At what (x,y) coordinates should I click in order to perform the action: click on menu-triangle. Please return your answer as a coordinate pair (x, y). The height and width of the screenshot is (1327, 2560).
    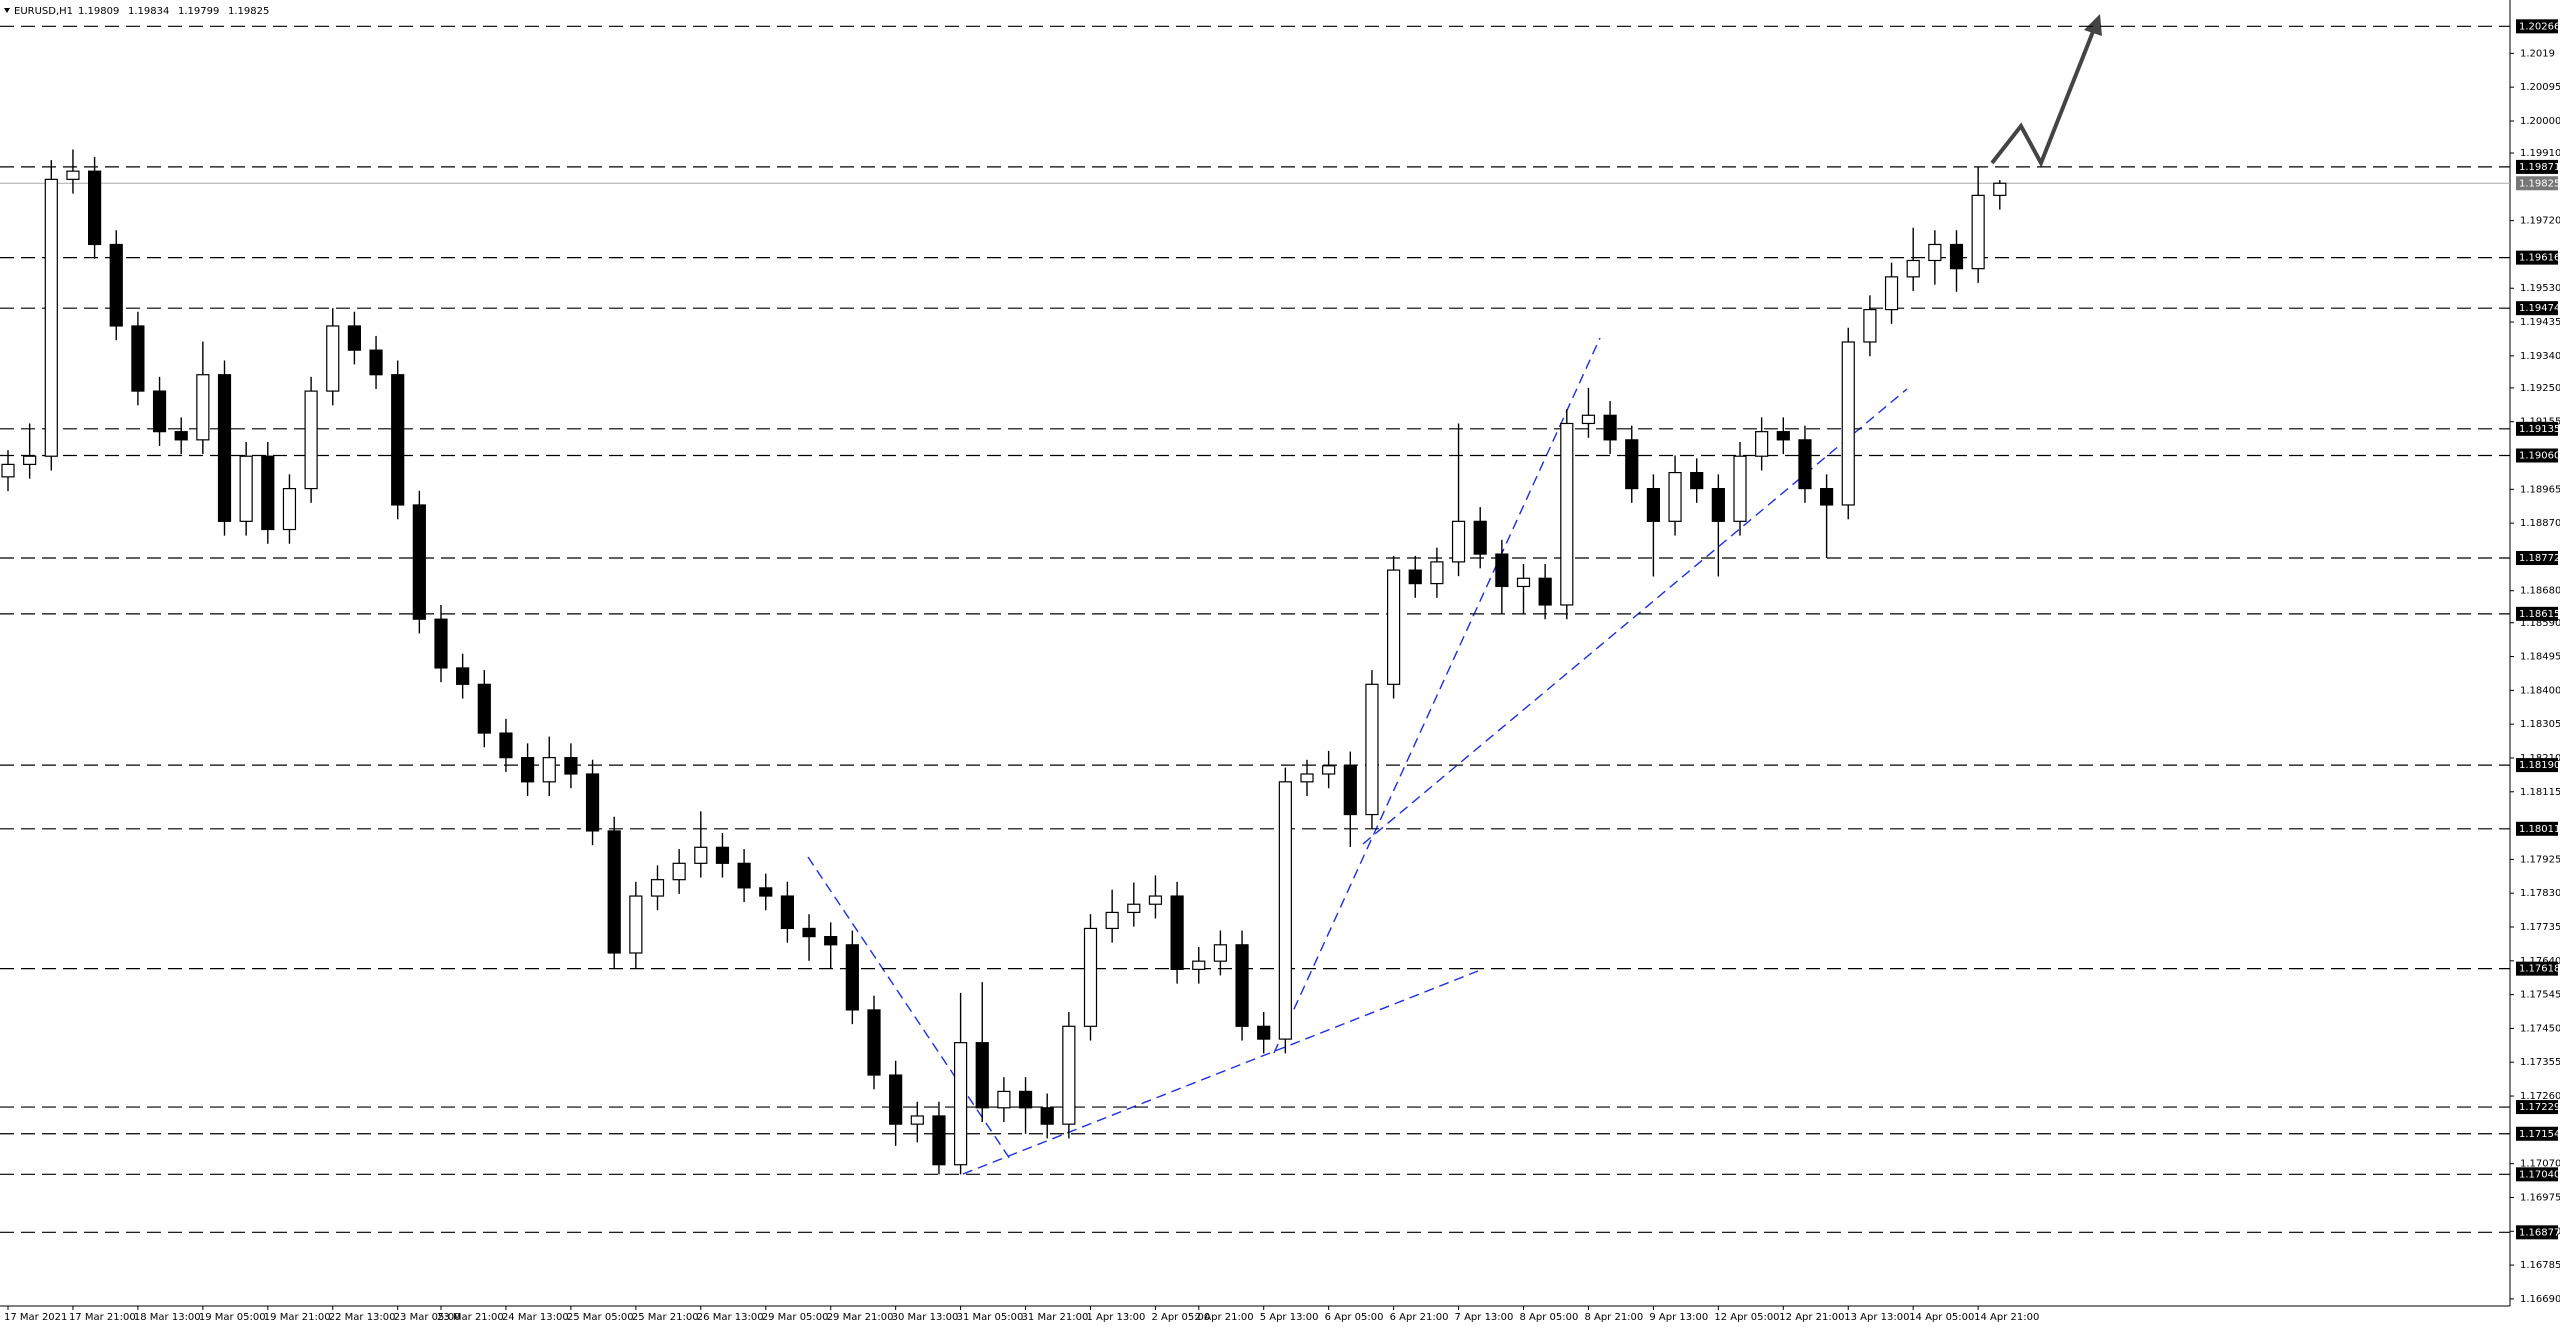
    Looking at the image, I should click on (7, 10).